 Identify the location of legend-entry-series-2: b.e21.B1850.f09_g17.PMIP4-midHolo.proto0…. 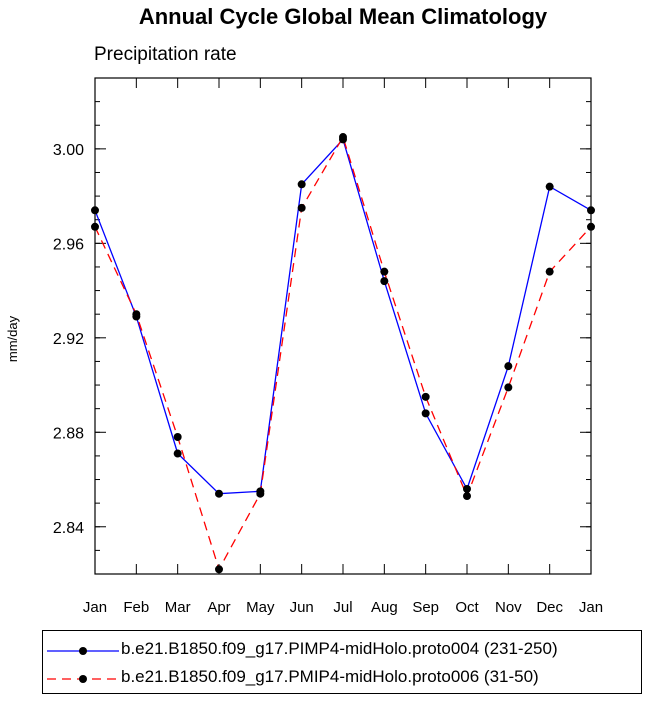
(342, 678).